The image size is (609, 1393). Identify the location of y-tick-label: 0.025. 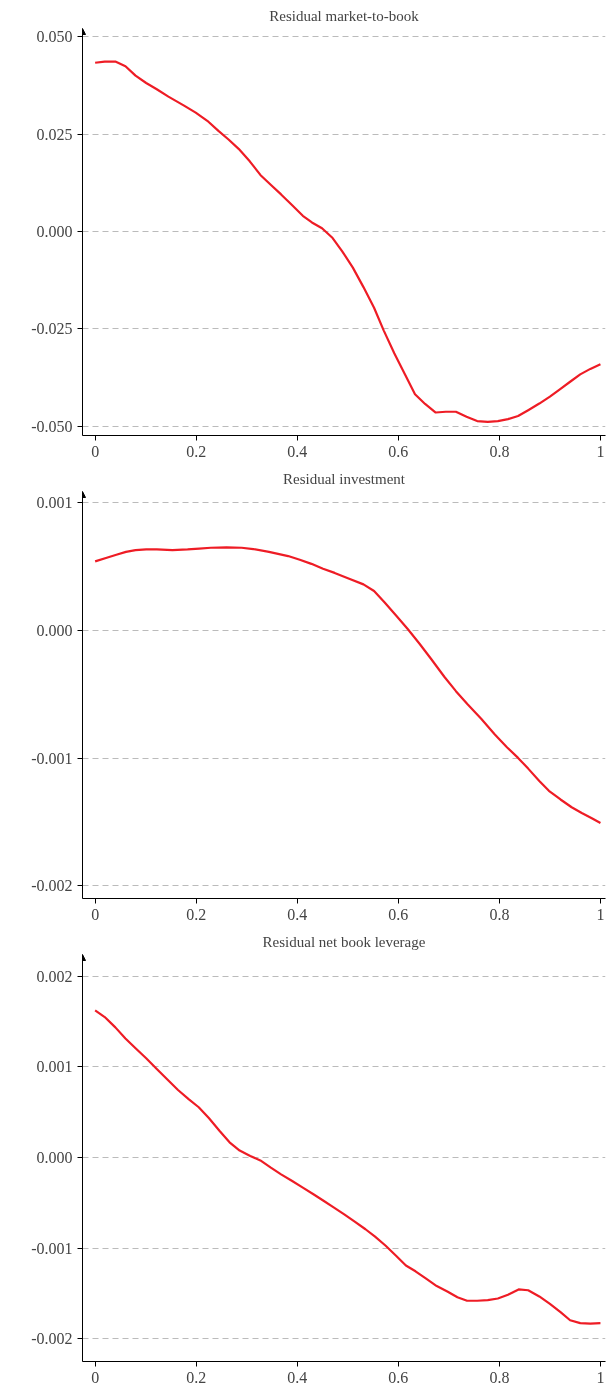
(54, 134).